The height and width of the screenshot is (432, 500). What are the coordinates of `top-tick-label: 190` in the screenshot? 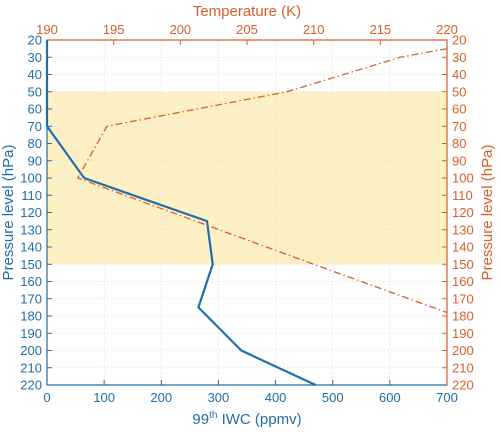 It's located at (47, 29).